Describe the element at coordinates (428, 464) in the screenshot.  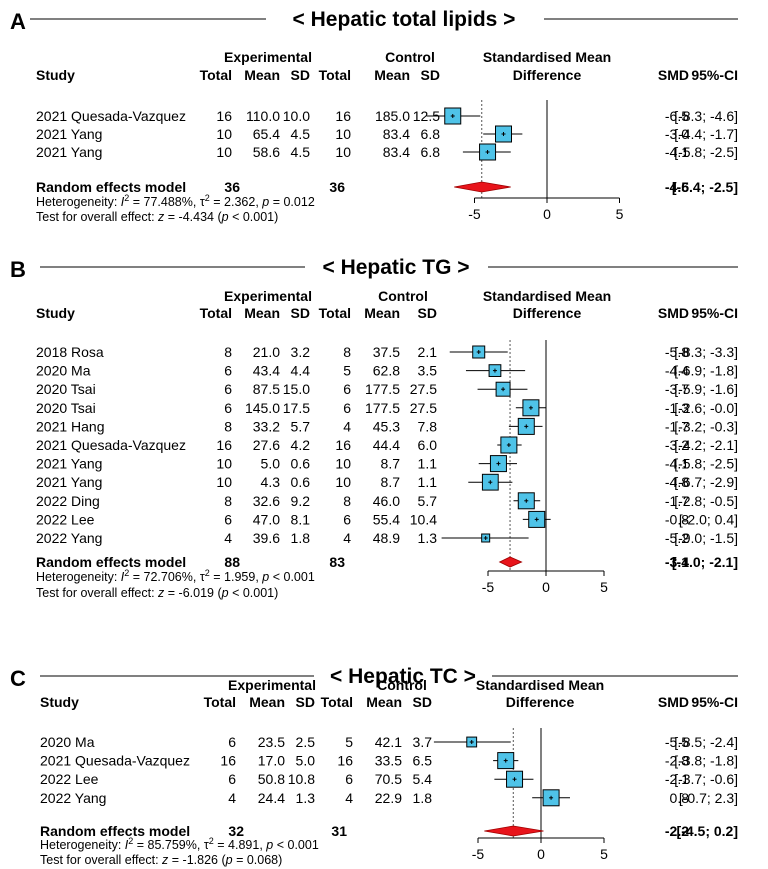
I see `ctl-sd: 1.1` at that location.